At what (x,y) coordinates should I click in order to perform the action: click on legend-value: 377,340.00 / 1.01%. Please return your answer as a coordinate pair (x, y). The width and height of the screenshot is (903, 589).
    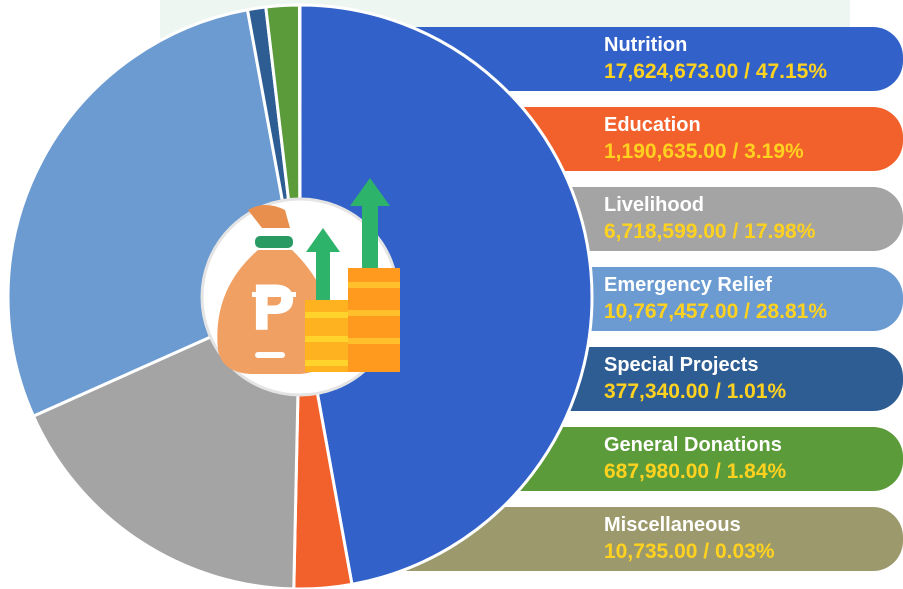
    Looking at the image, I should click on (695, 391).